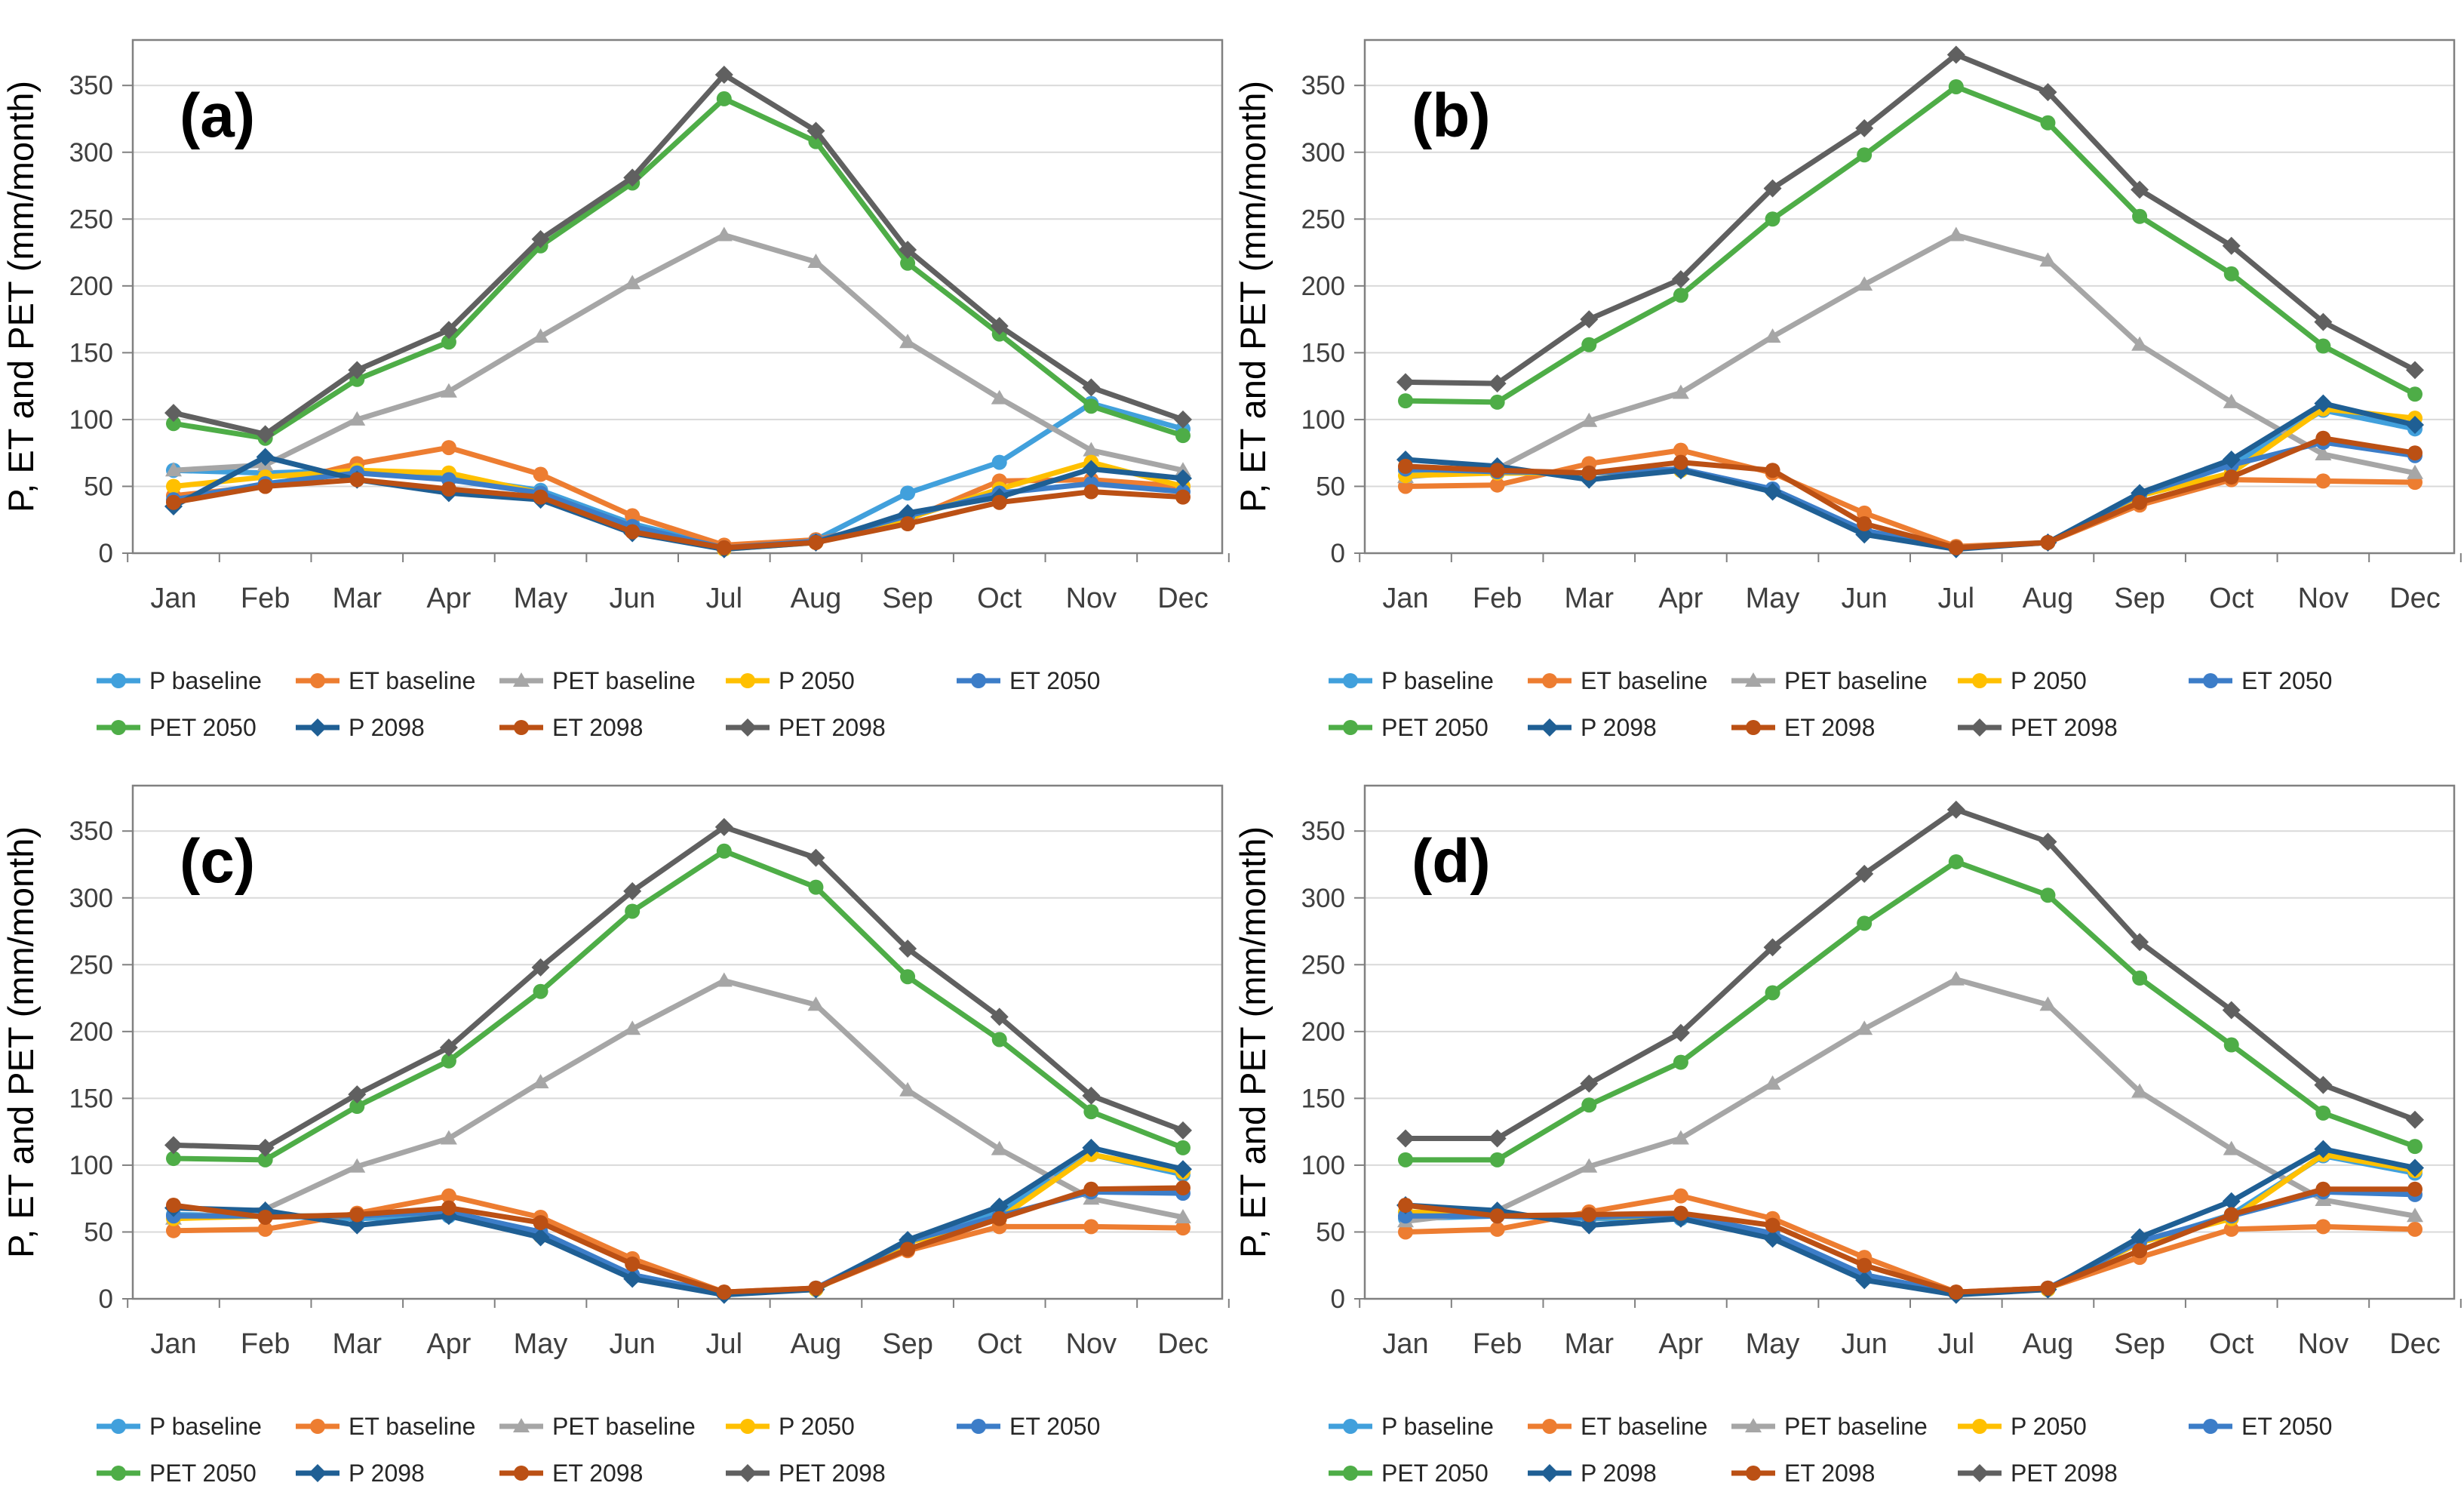 This screenshot has width=2464, height=1492. Describe the element at coordinates (1253, 296) in the screenshot. I see `y-axis-title: P, ET and PET (mm/month)` at that location.